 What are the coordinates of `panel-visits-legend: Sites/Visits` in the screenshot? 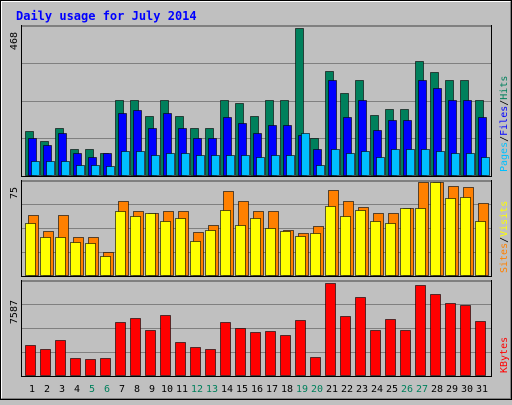 It's located at (504, 237).